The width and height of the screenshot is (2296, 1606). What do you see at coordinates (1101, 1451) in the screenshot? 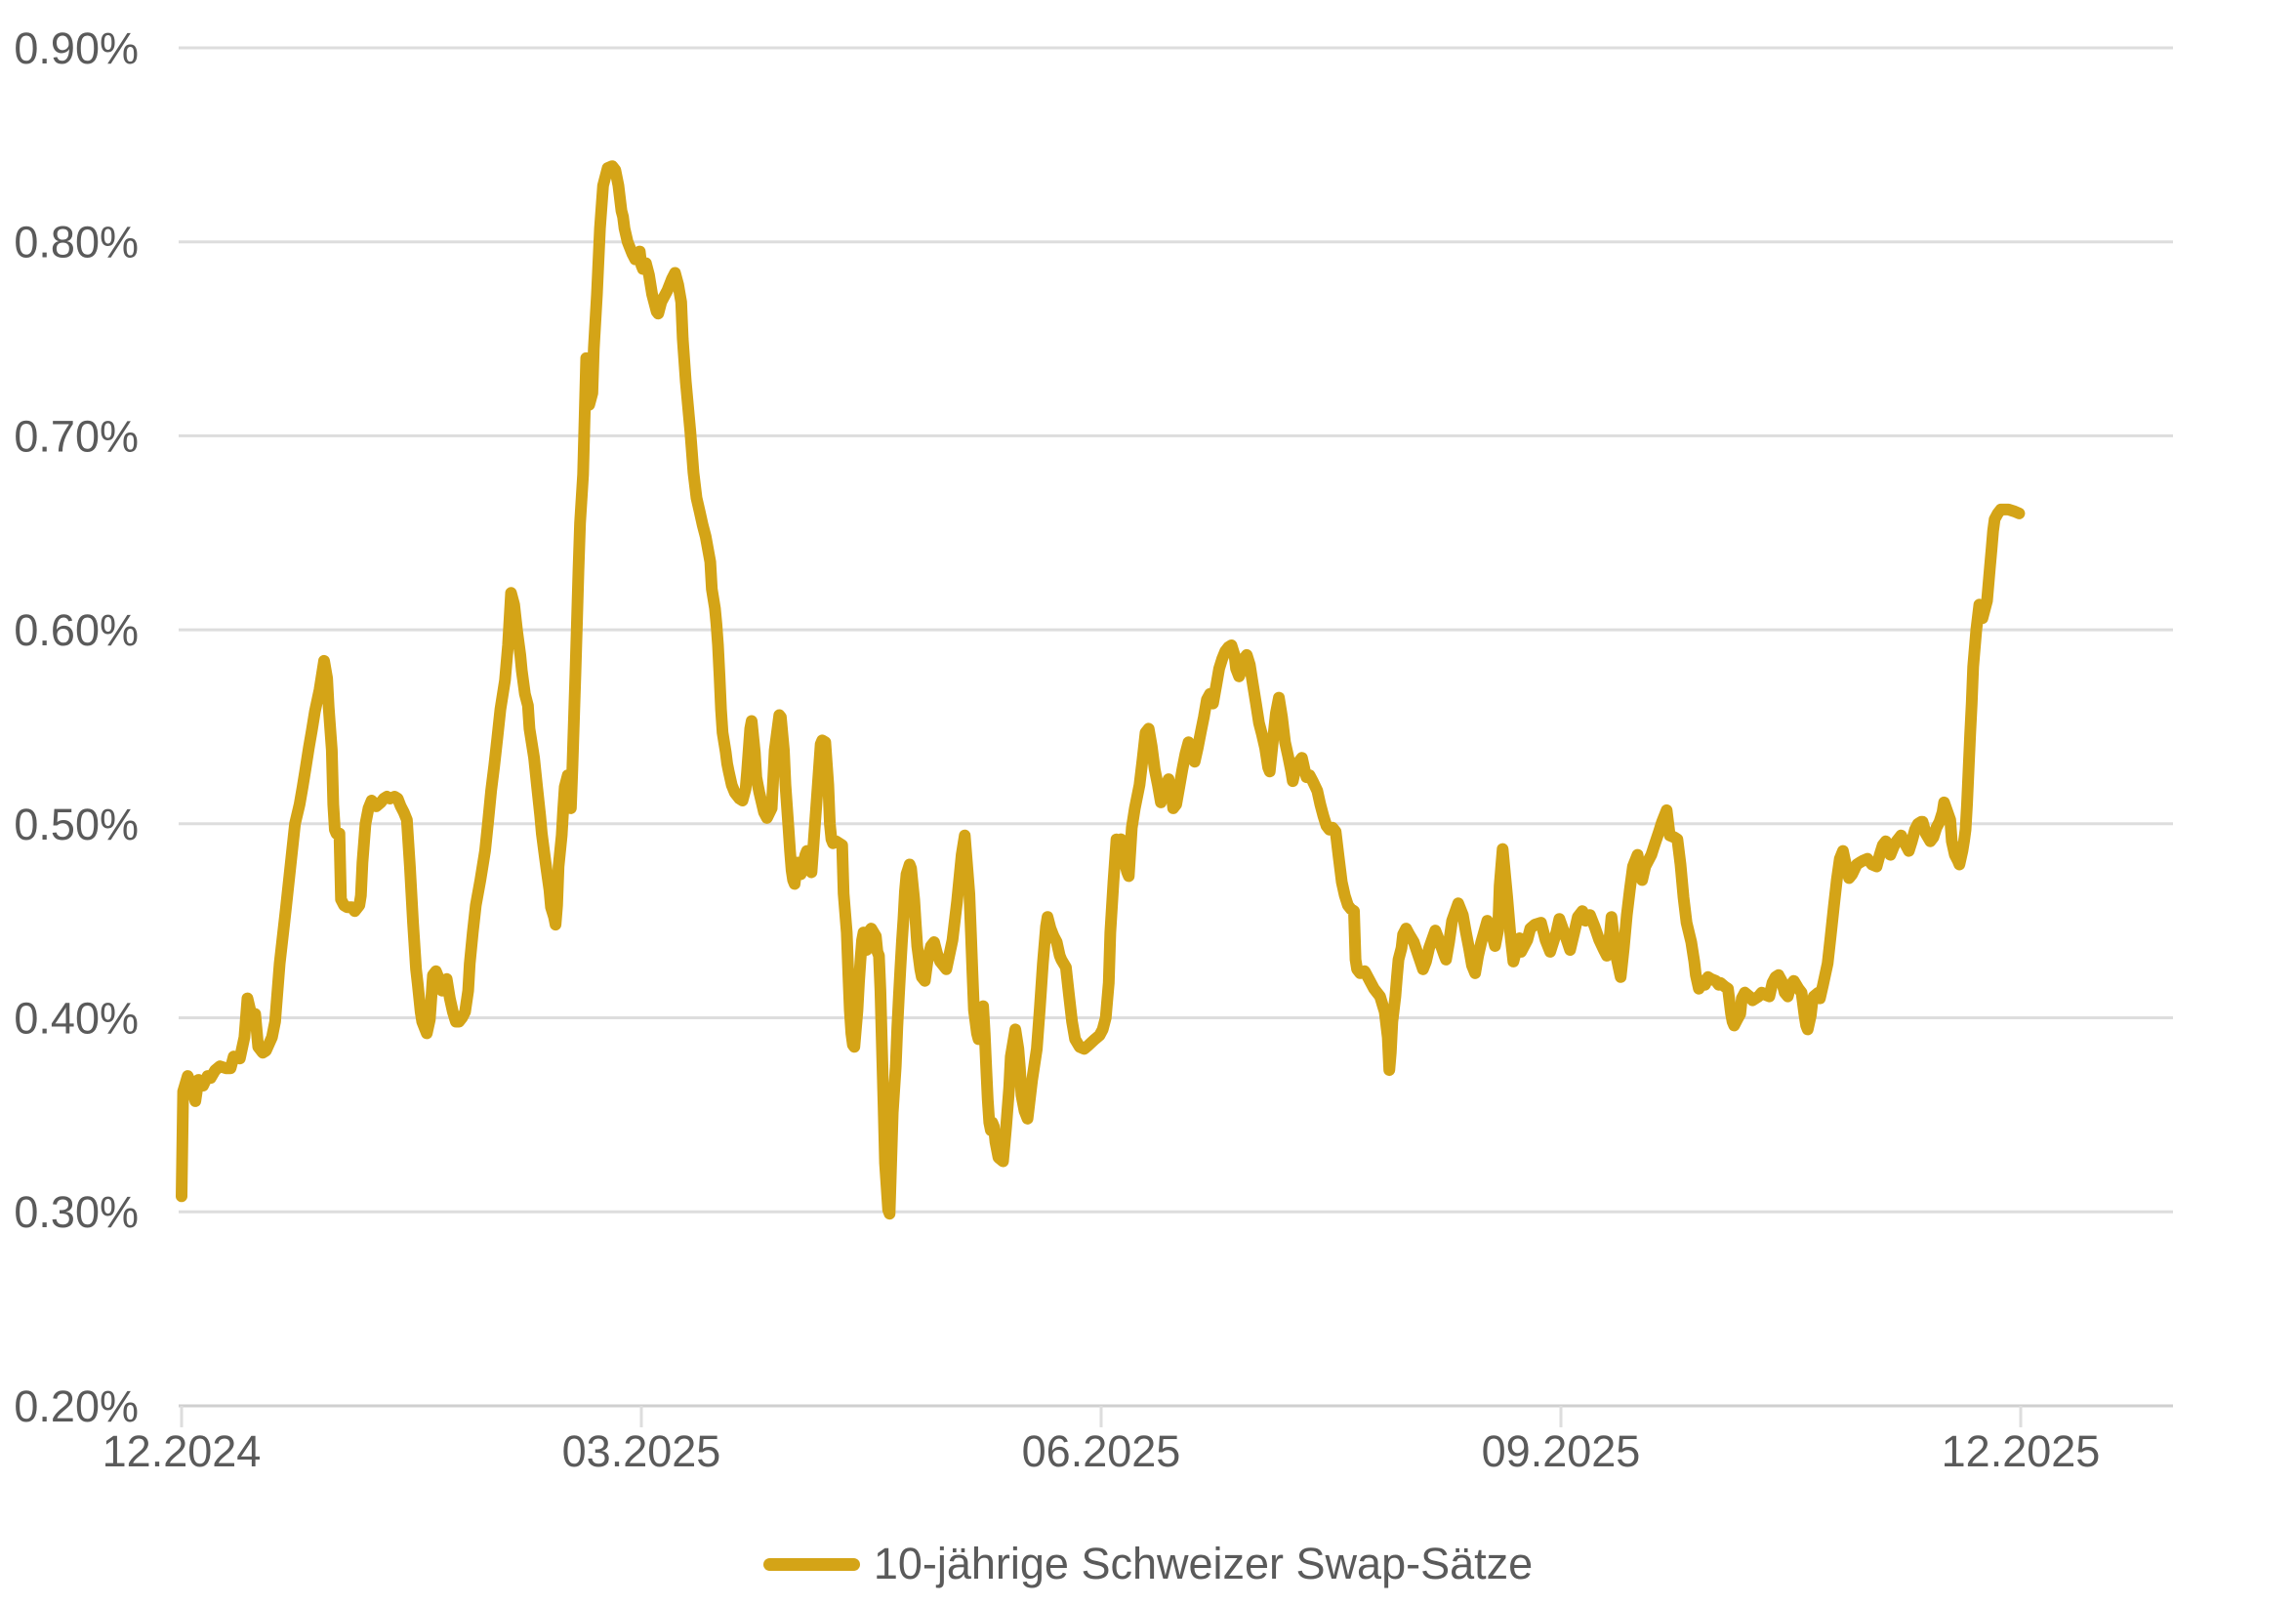
I see `x-axis-label: 06.2025` at bounding box center [1101, 1451].